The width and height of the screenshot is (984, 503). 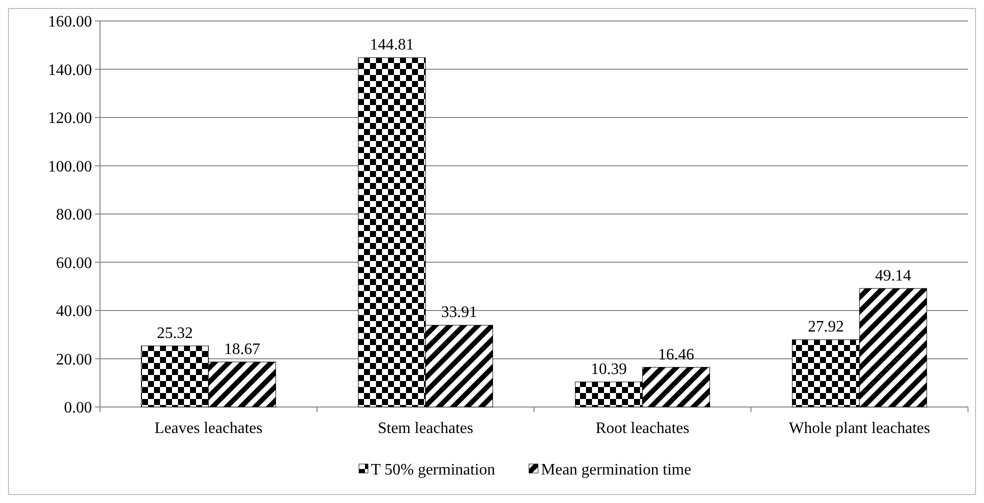 What do you see at coordinates (208, 428) in the screenshot?
I see `x-tick-label: Leaves leachates` at bounding box center [208, 428].